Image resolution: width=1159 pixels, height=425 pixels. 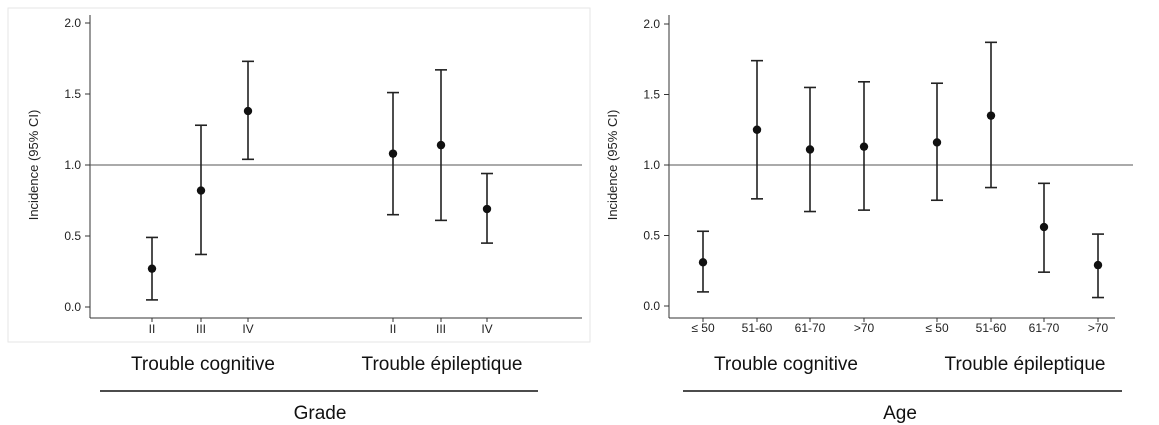 I want to click on panel-grade-ylabel: Incidence (95% CI), so click(x=33, y=165).